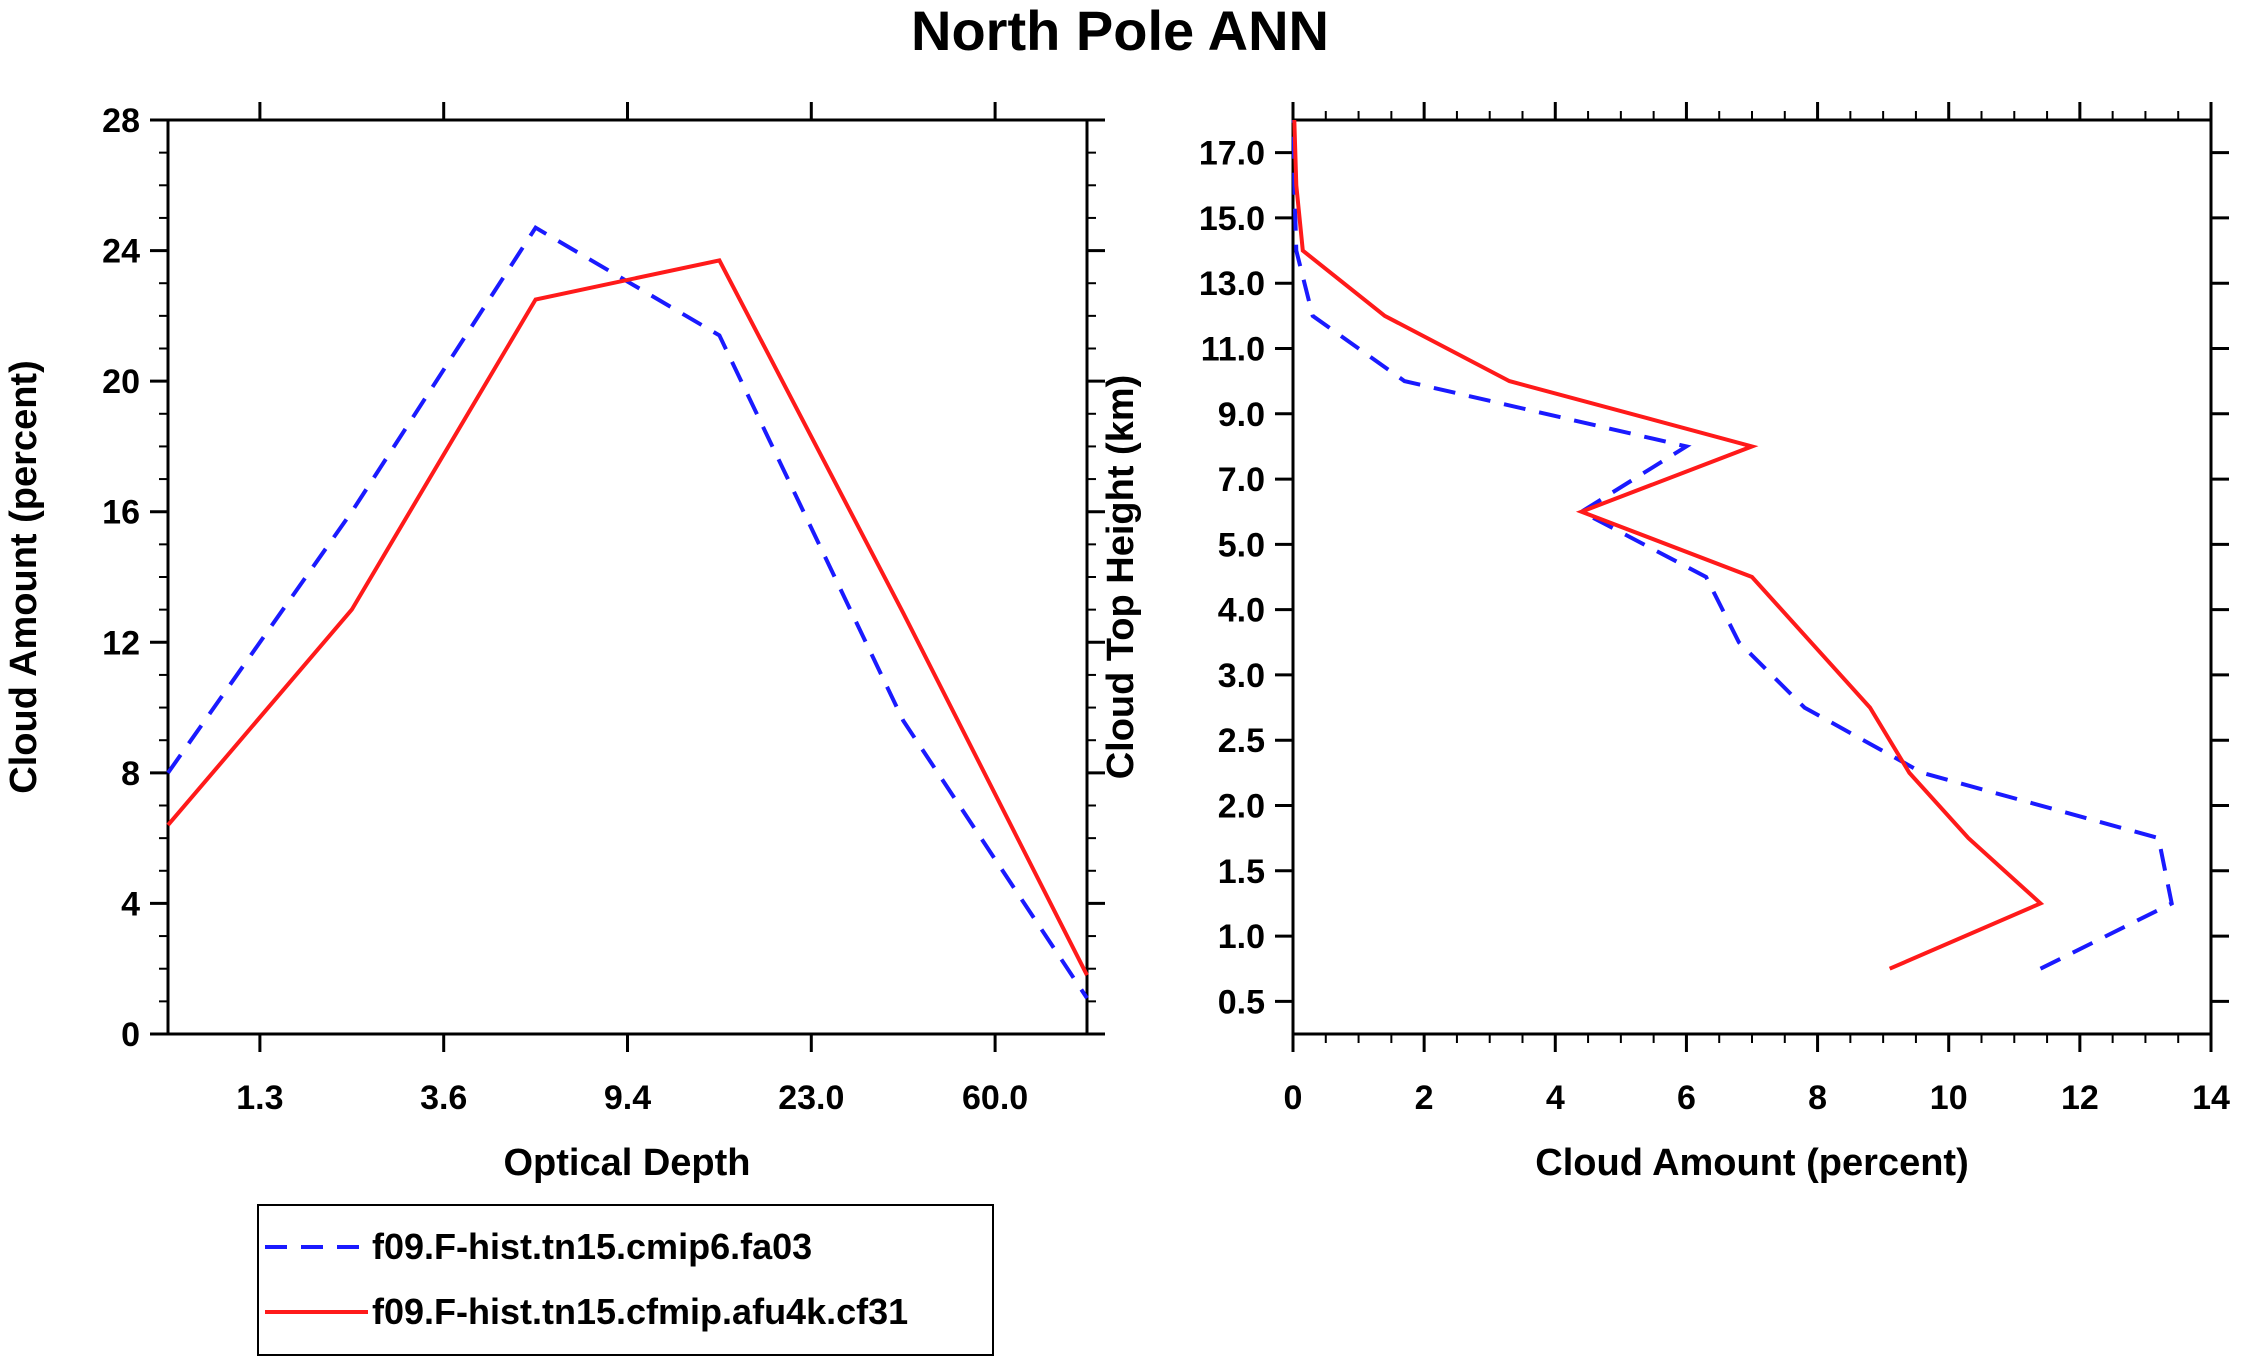 Image resolution: width=2241 pixels, height=1364 pixels. Describe the element at coordinates (1817, 1098) in the screenshot. I see `right-x-tick-label: 8` at that location.